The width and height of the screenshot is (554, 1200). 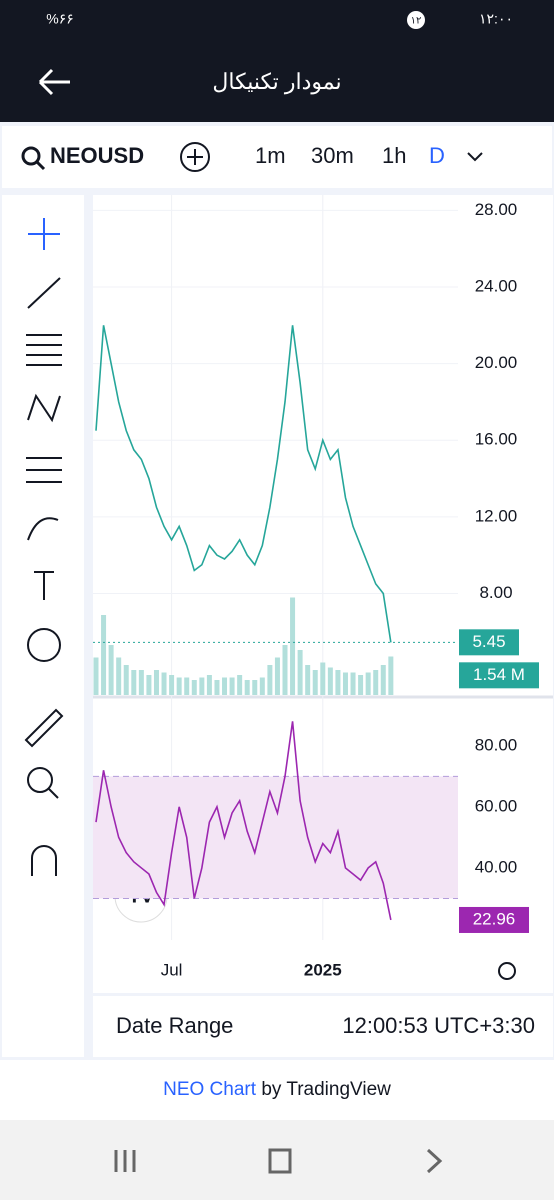 I want to click on rsi-tick-label: 40.00, so click(x=496, y=866).